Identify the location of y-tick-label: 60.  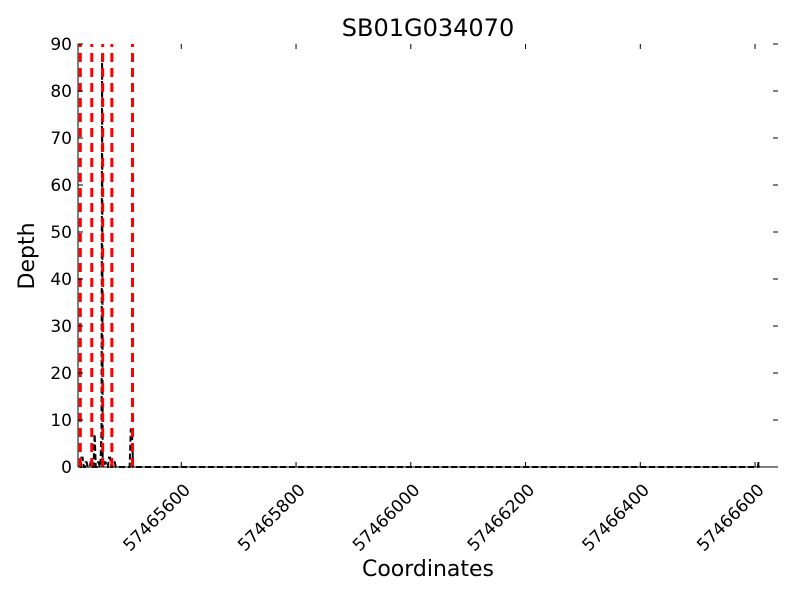
(61, 186).